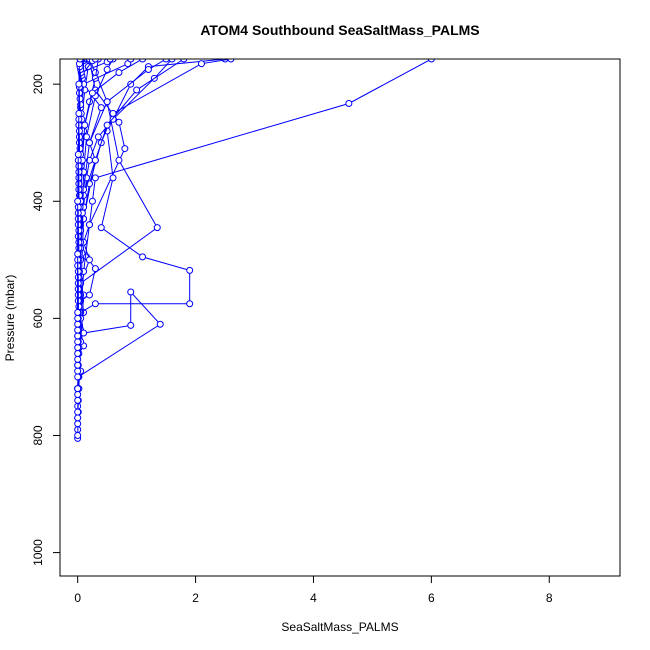 This screenshot has width=650, height=650. I want to click on x-axis-label: SeaSaltMass_PALMS, so click(339, 627).